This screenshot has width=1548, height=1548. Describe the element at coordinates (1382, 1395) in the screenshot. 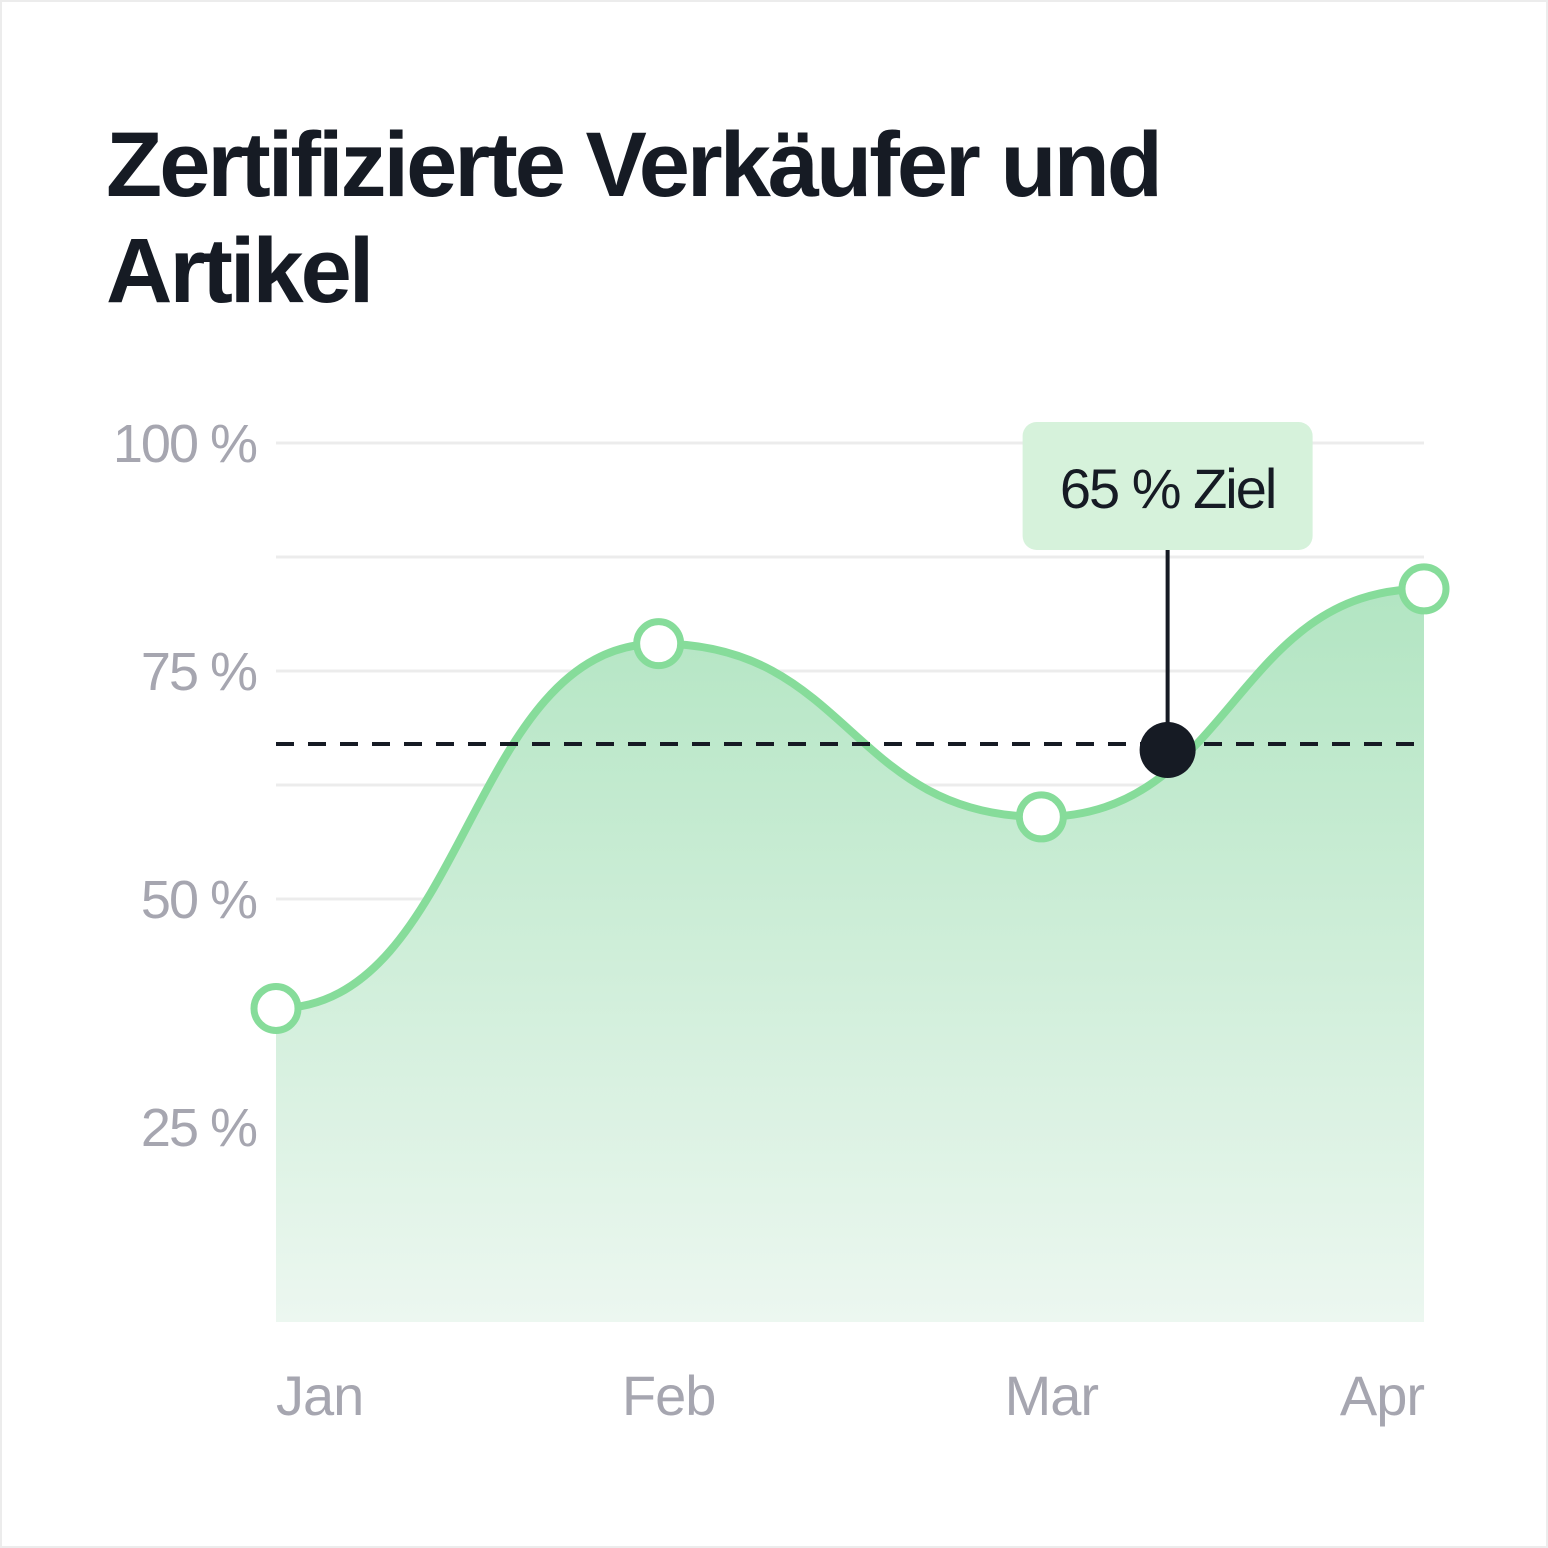

I see `x-tick-label: Apr` at that location.